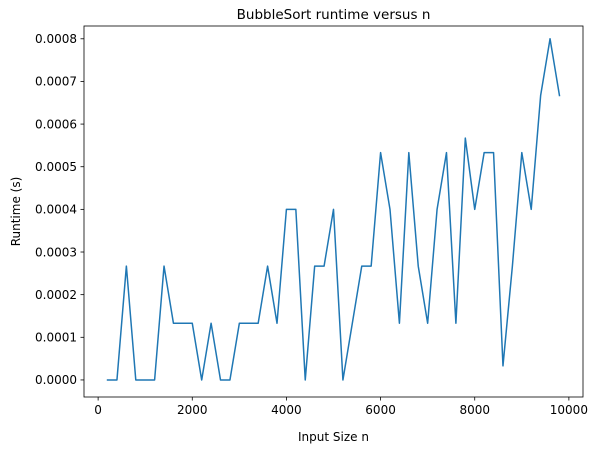 This screenshot has width=603, height=453. Describe the element at coordinates (380, 410) in the screenshot. I see `x-tick-label: 6000` at that location.